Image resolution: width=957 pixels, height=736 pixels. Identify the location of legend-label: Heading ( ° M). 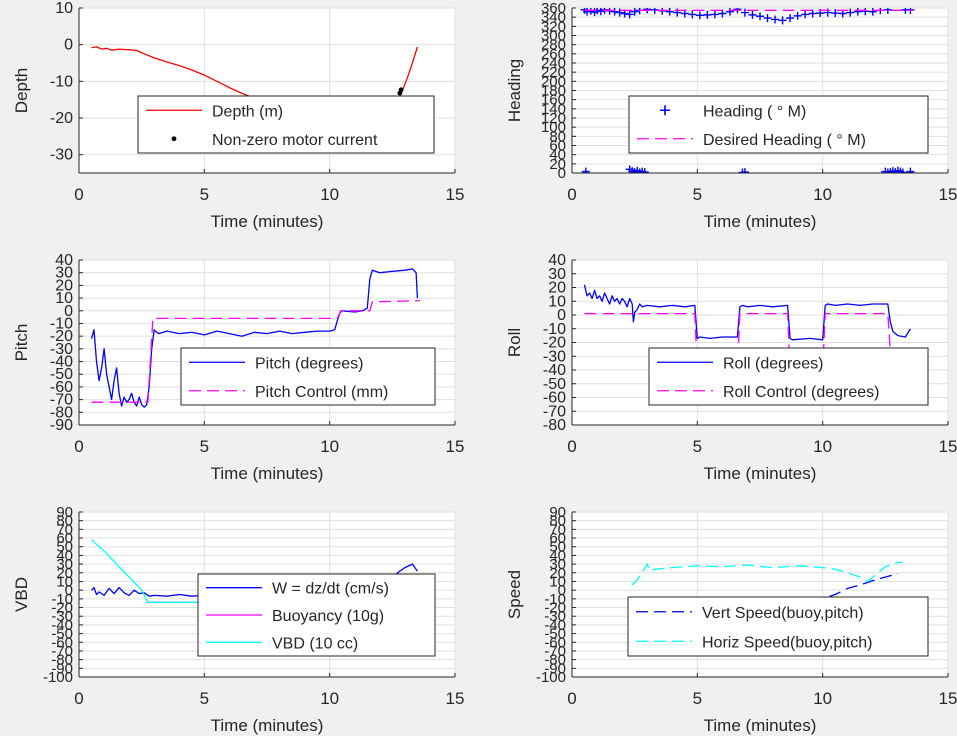
(754, 111).